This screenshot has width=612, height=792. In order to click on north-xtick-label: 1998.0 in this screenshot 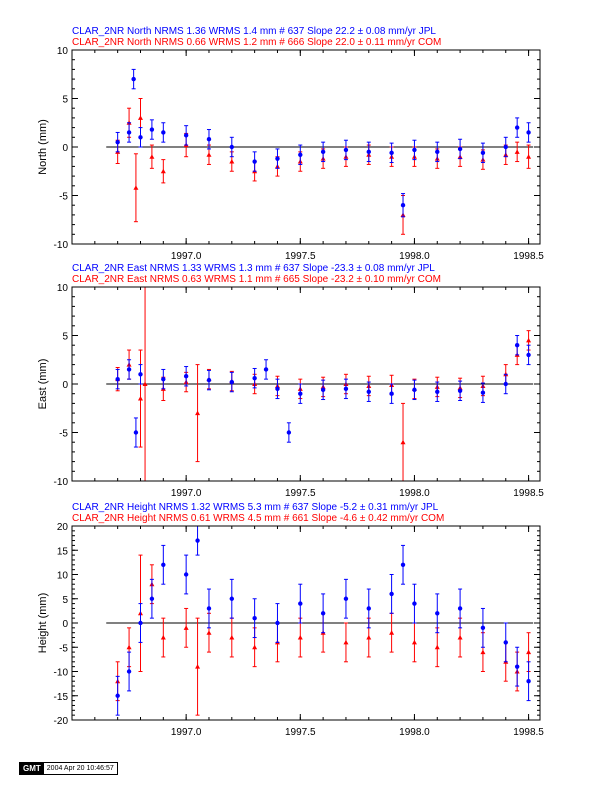, I will do `click(414, 256)`.